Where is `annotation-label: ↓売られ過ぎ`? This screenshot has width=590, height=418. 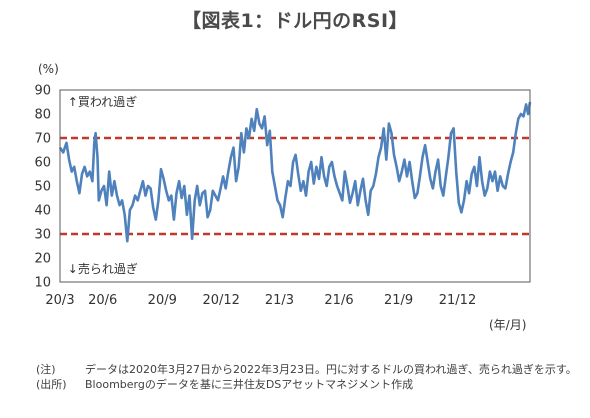 annotation-label: ↓売られ過ぎ is located at coordinates (103, 268).